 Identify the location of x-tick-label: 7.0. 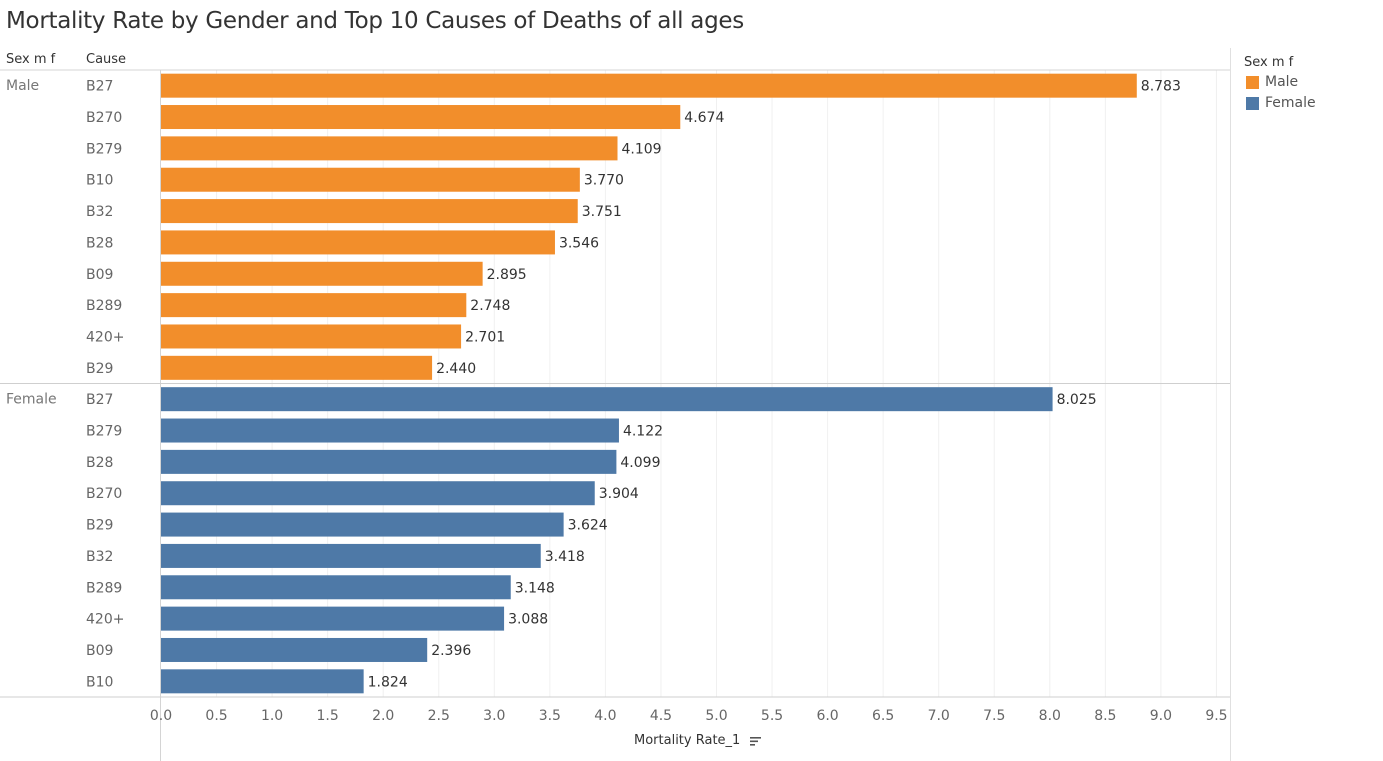
(939, 716).